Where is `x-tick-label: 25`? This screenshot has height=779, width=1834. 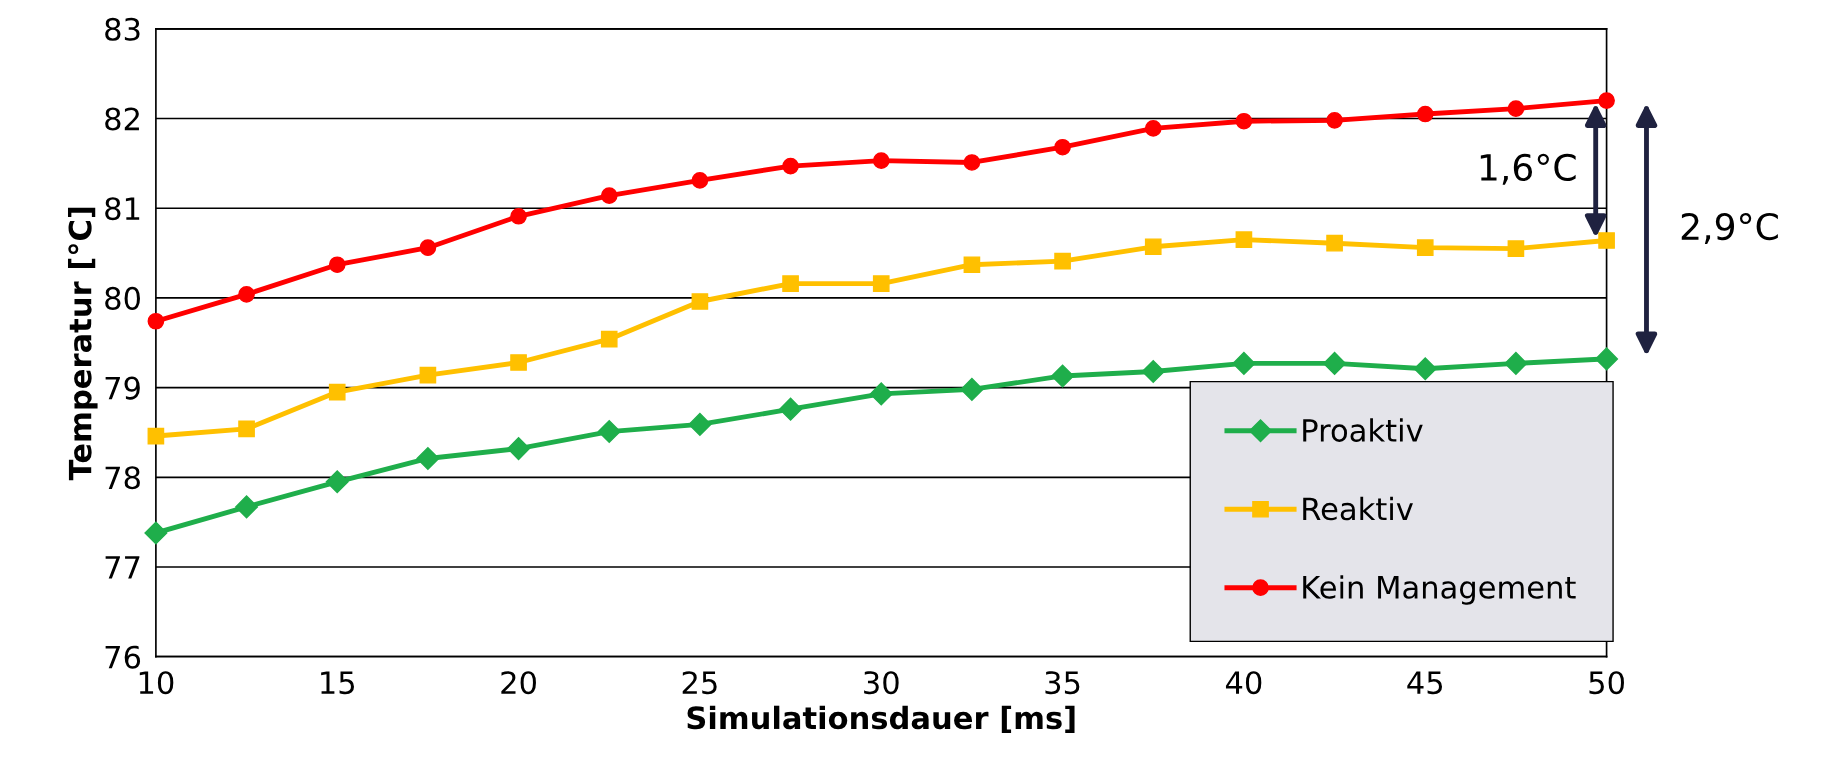
x-tick-label: 25 is located at coordinates (699, 683).